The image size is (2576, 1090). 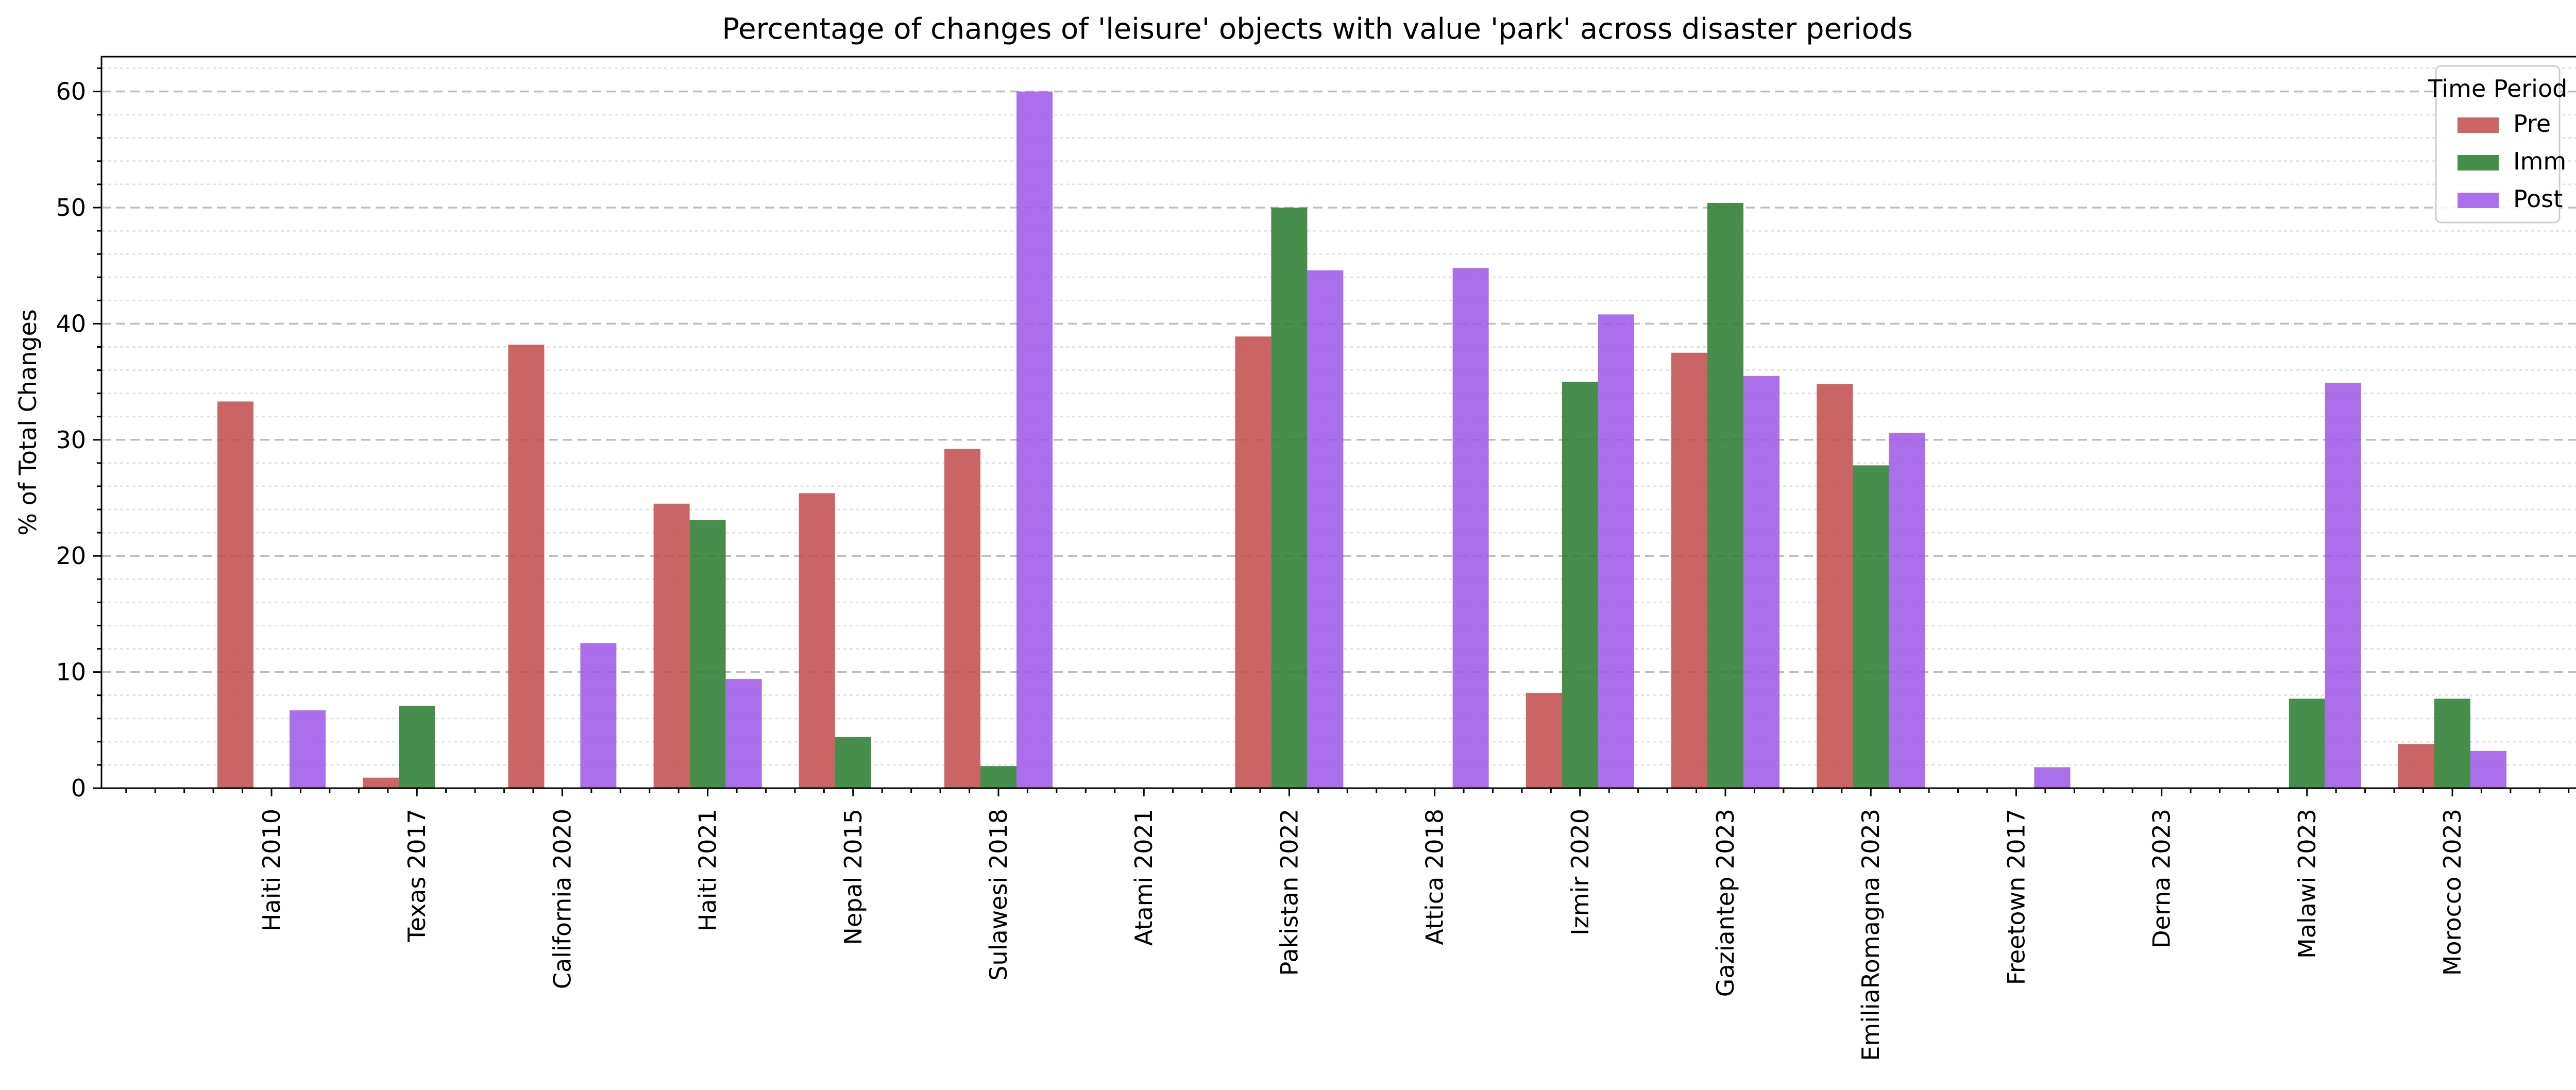 What do you see at coordinates (71, 208) in the screenshot?
I see `y-tick-label: 50` at bounding box center [71, 208].